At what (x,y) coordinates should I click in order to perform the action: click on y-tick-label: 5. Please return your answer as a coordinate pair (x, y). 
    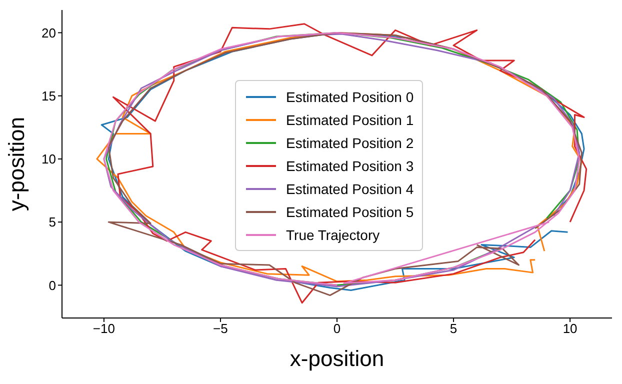
    Looking at the image, I should click on (52, 222).